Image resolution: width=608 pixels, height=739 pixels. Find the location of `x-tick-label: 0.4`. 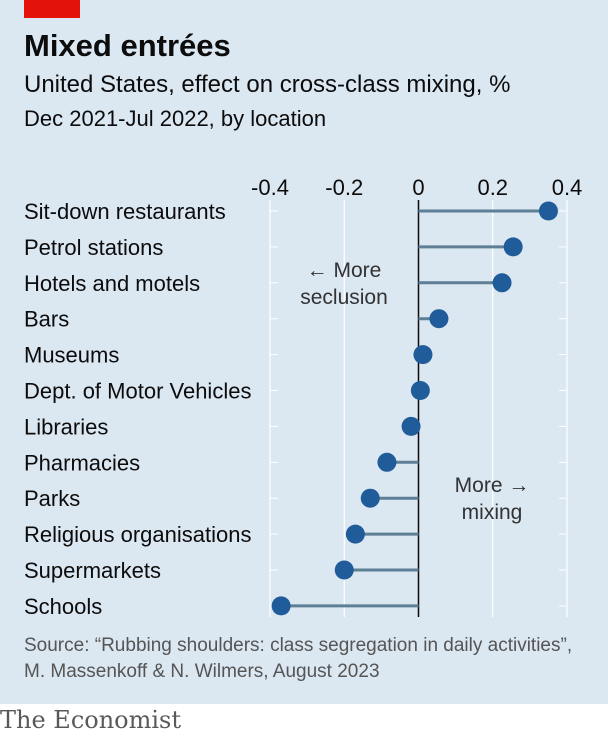

x-tick-label: 0.4 is located at coordinates (567, 187).